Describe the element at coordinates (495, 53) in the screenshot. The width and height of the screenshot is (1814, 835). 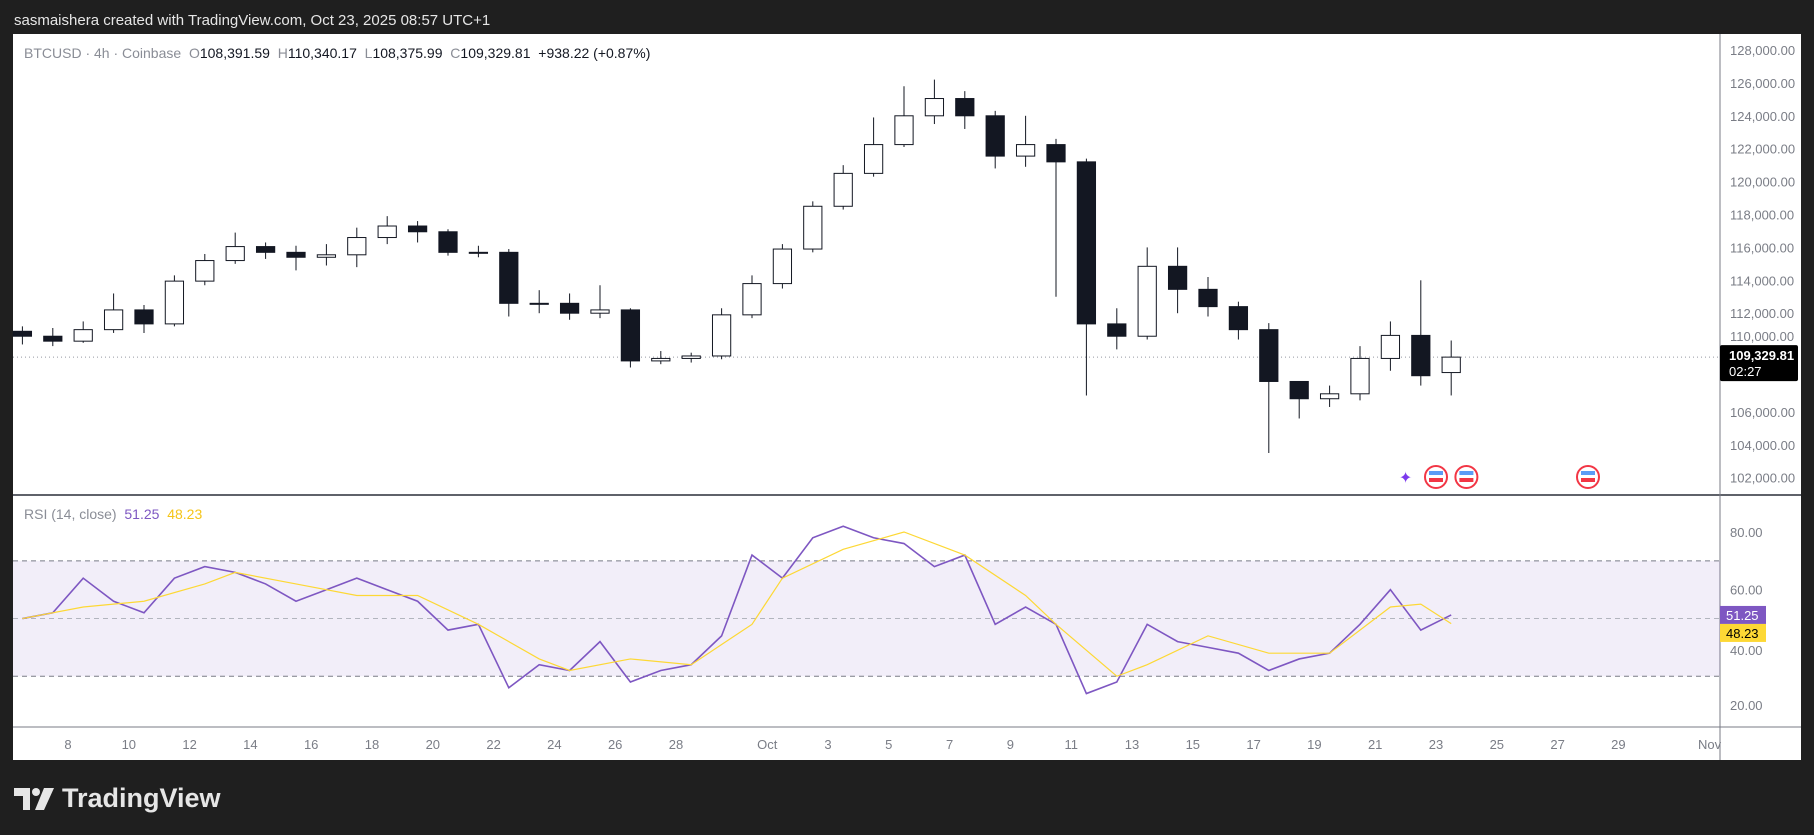
I see `close-value: 109,329.81` at that location.